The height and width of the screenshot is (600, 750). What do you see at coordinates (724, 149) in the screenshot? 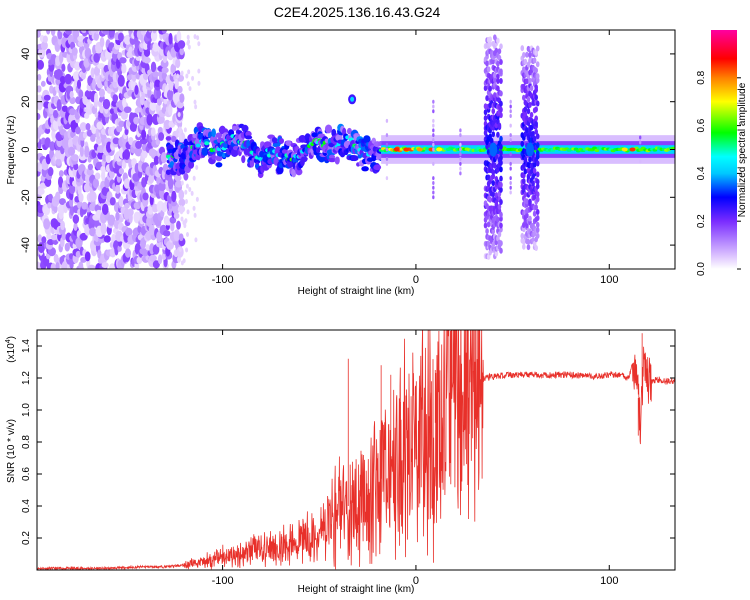
I see `colorbar-gradient` at bounding box center [724, 149].